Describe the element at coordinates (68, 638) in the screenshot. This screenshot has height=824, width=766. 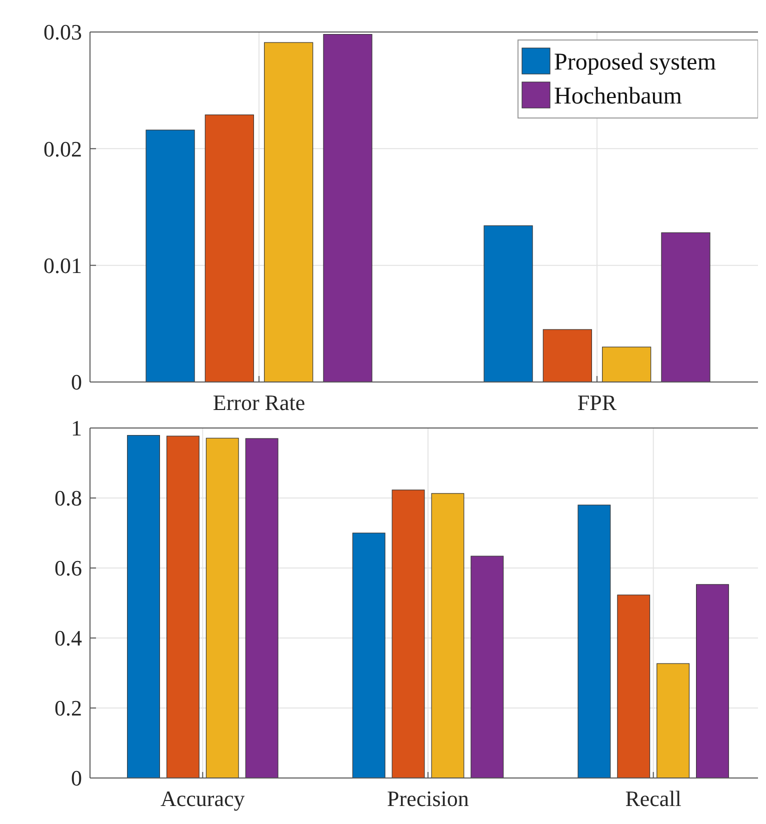
I see `y-tick-label: 0.4` at that location.